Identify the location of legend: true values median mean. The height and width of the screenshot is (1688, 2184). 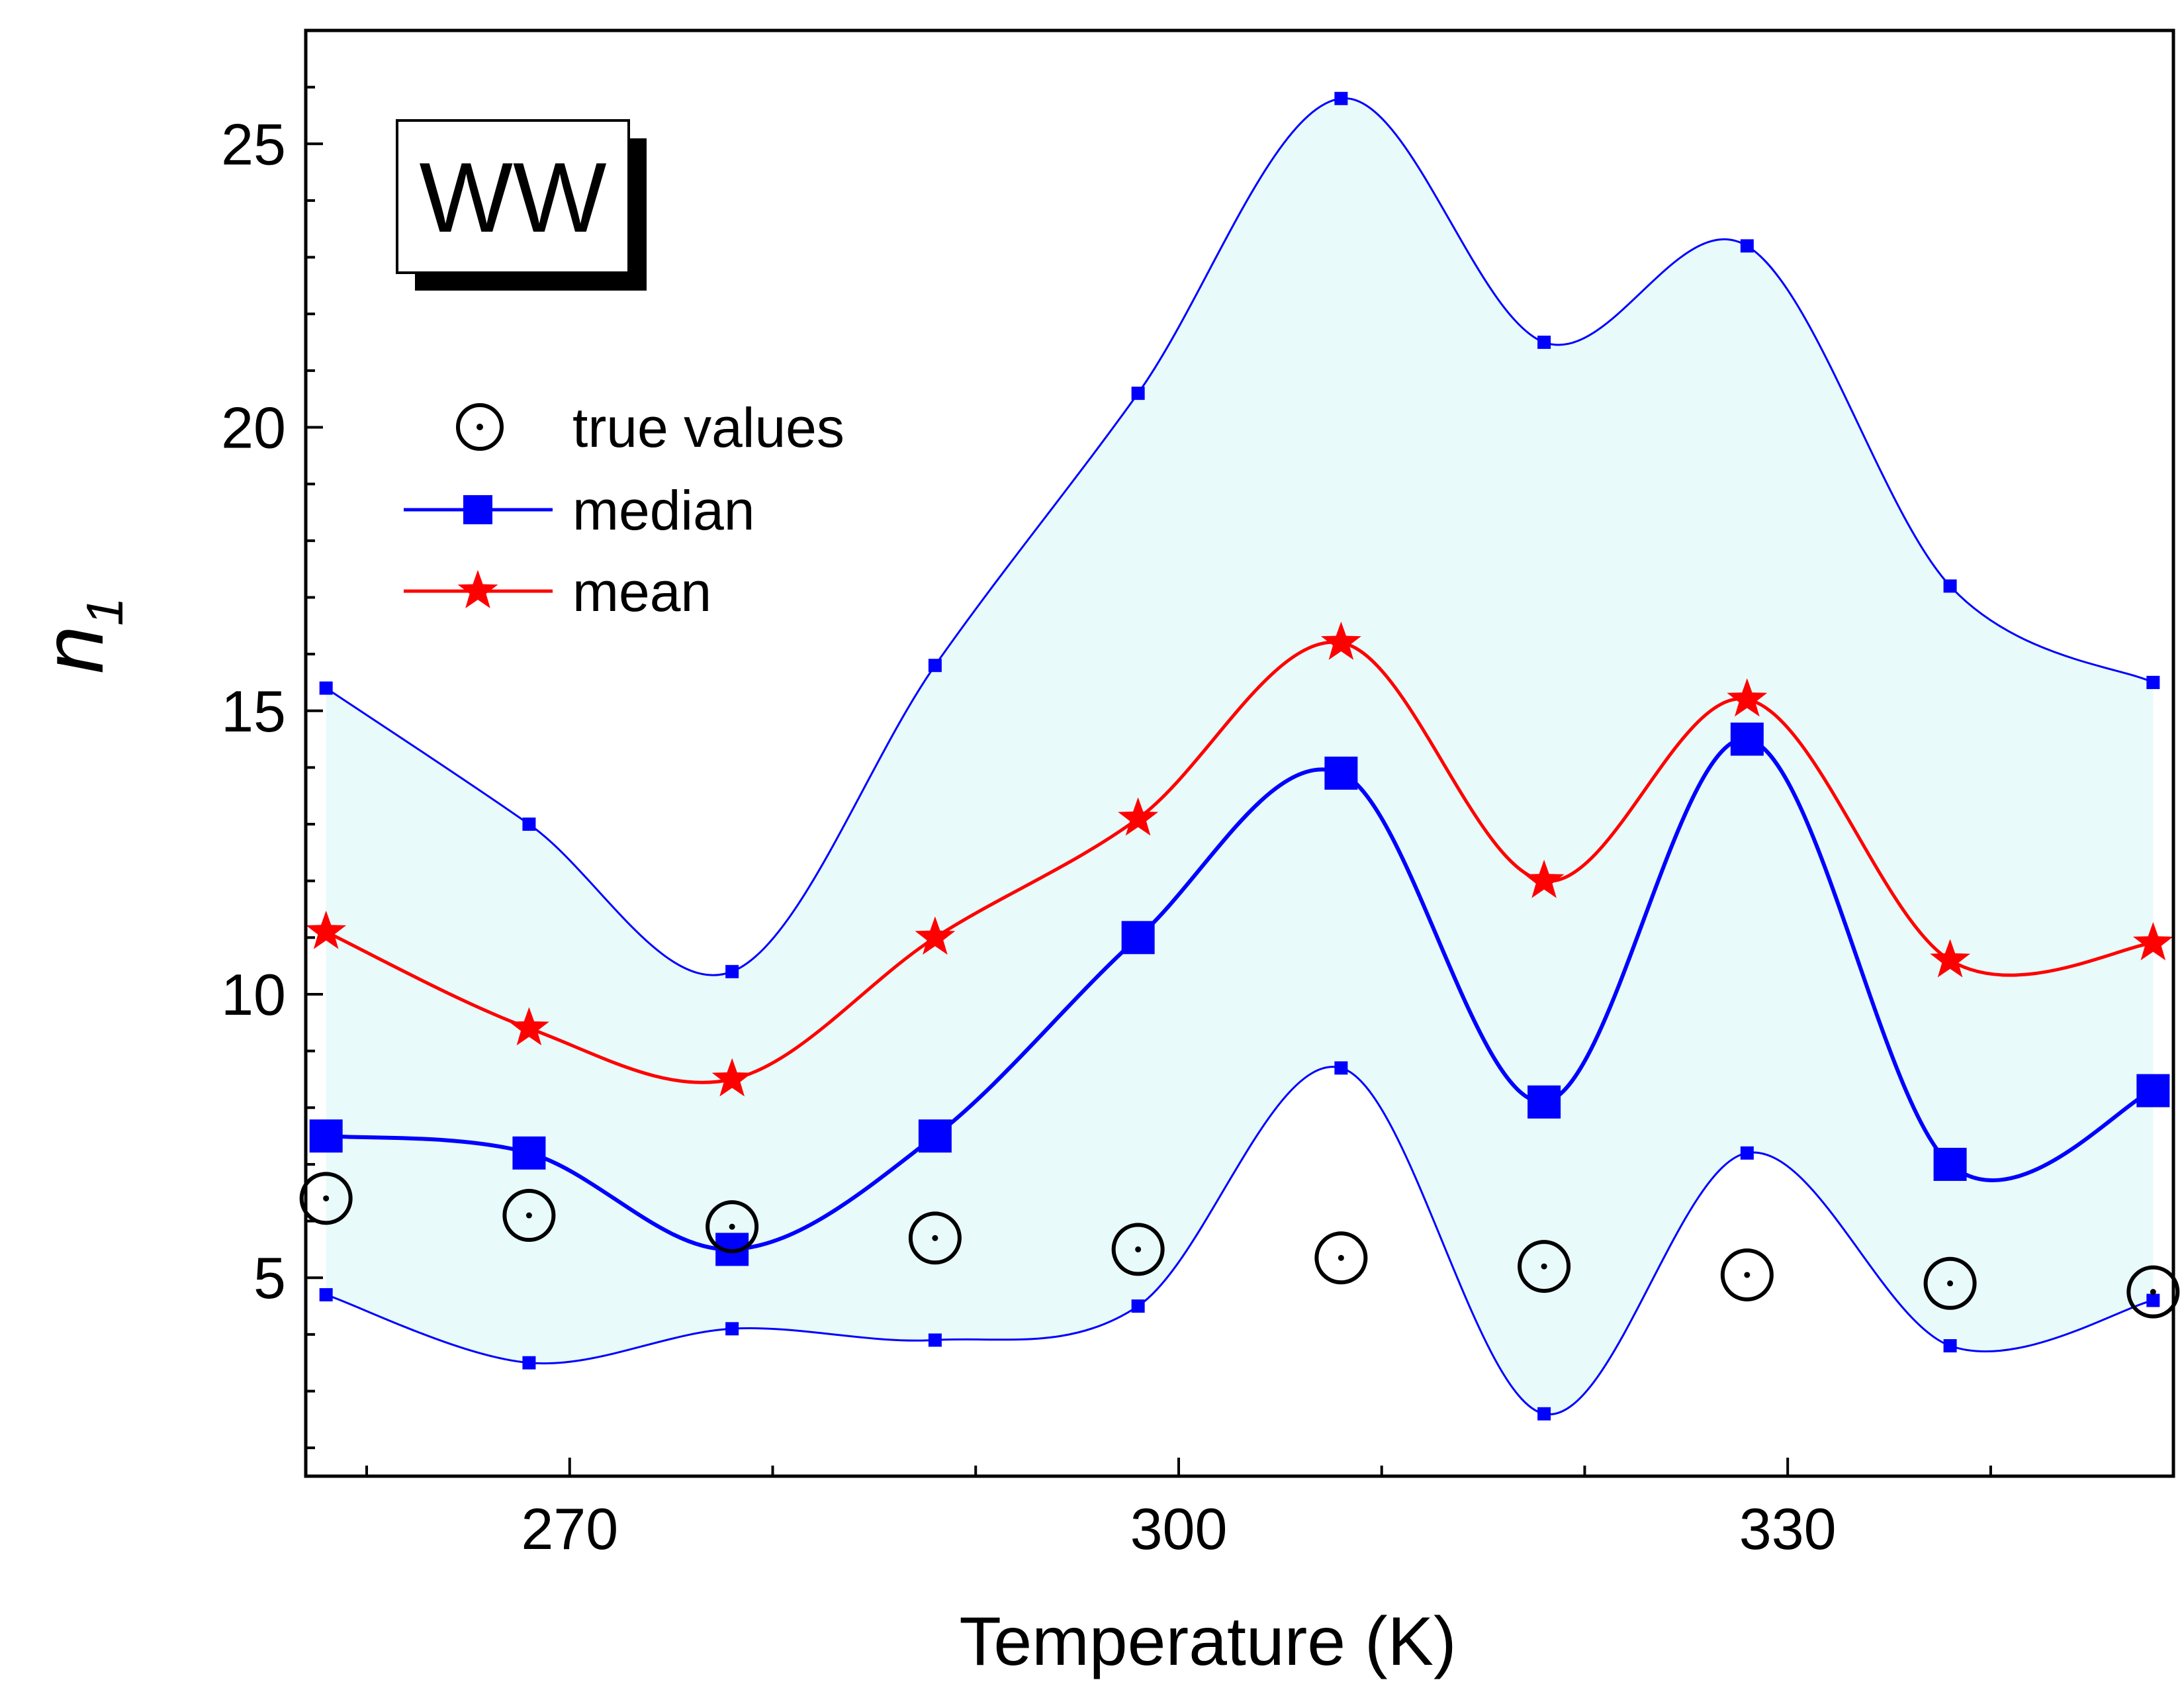
(624, 510).